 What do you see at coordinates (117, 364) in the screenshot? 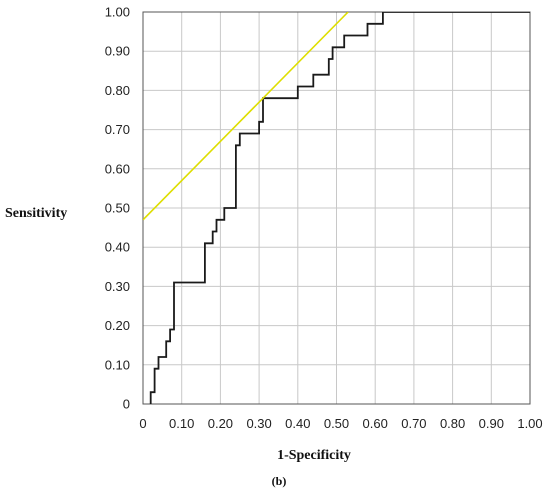
I see `y-tick-label: 0.10` at bounding box center [117, 364].